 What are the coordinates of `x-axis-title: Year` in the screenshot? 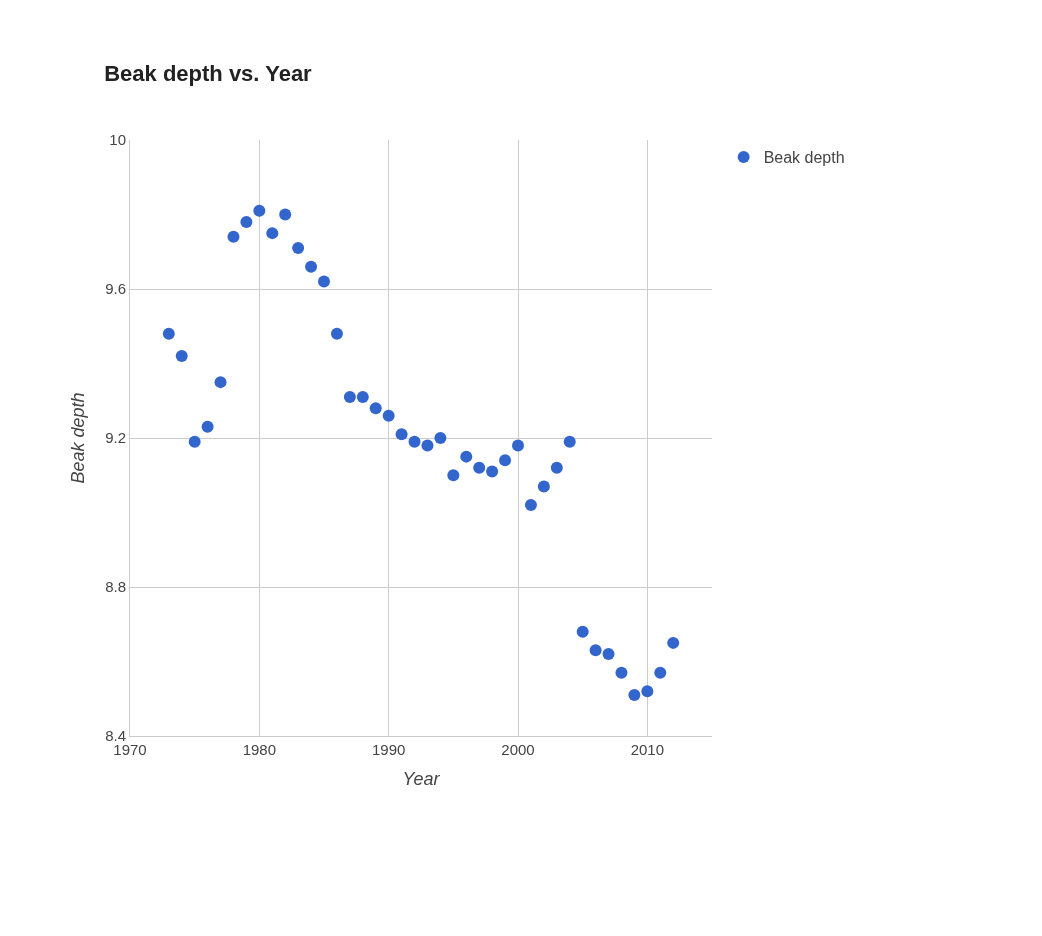 It's located at (421, 779).